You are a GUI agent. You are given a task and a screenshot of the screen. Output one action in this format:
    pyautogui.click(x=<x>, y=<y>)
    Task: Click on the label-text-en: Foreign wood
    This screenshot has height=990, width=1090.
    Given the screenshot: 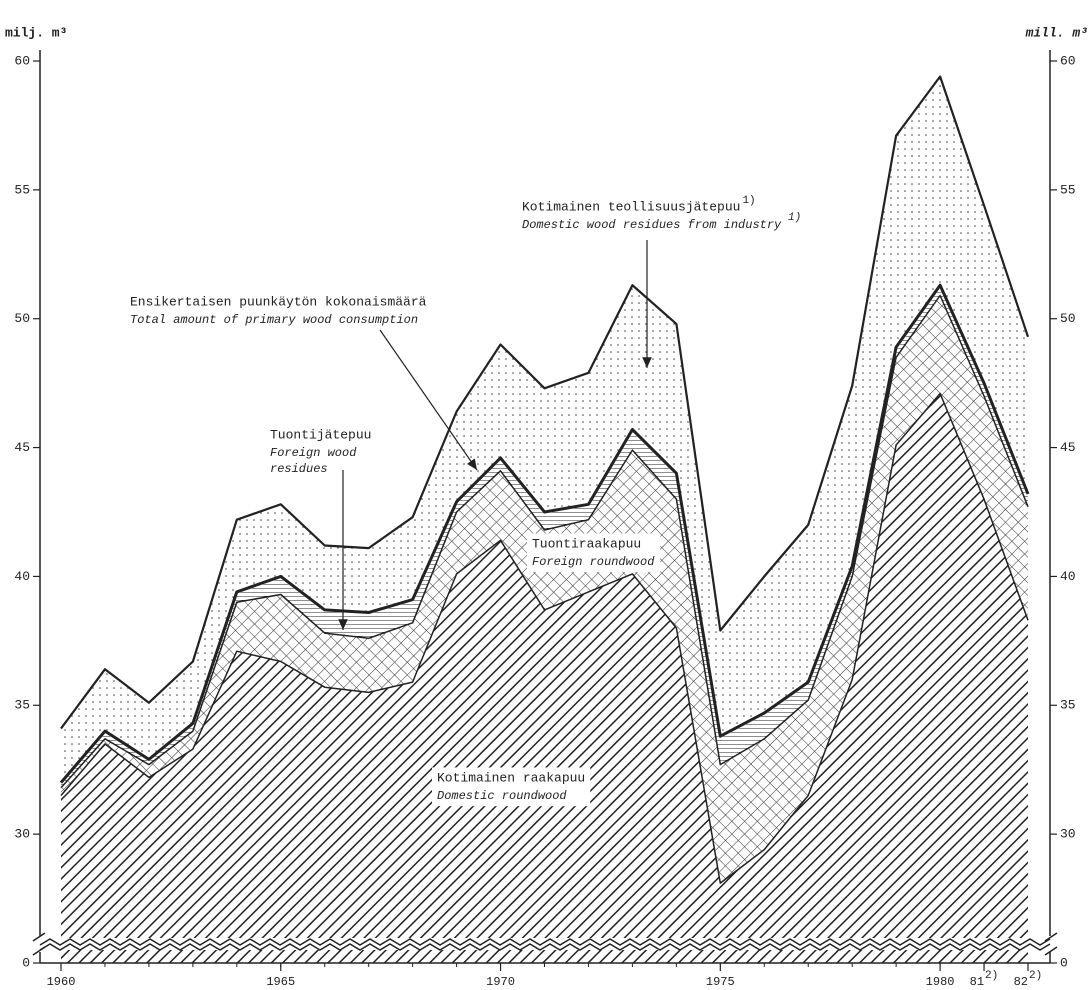 What is the action you would take?
    pyautogui.click(x=313, y=453)
    